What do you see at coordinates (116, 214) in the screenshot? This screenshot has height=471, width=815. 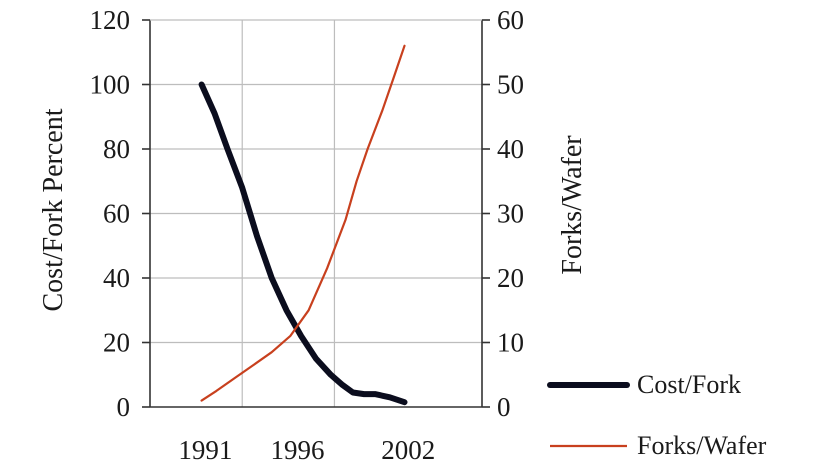 I see `y-tick-label: 60` at bounding box center [116, 214].